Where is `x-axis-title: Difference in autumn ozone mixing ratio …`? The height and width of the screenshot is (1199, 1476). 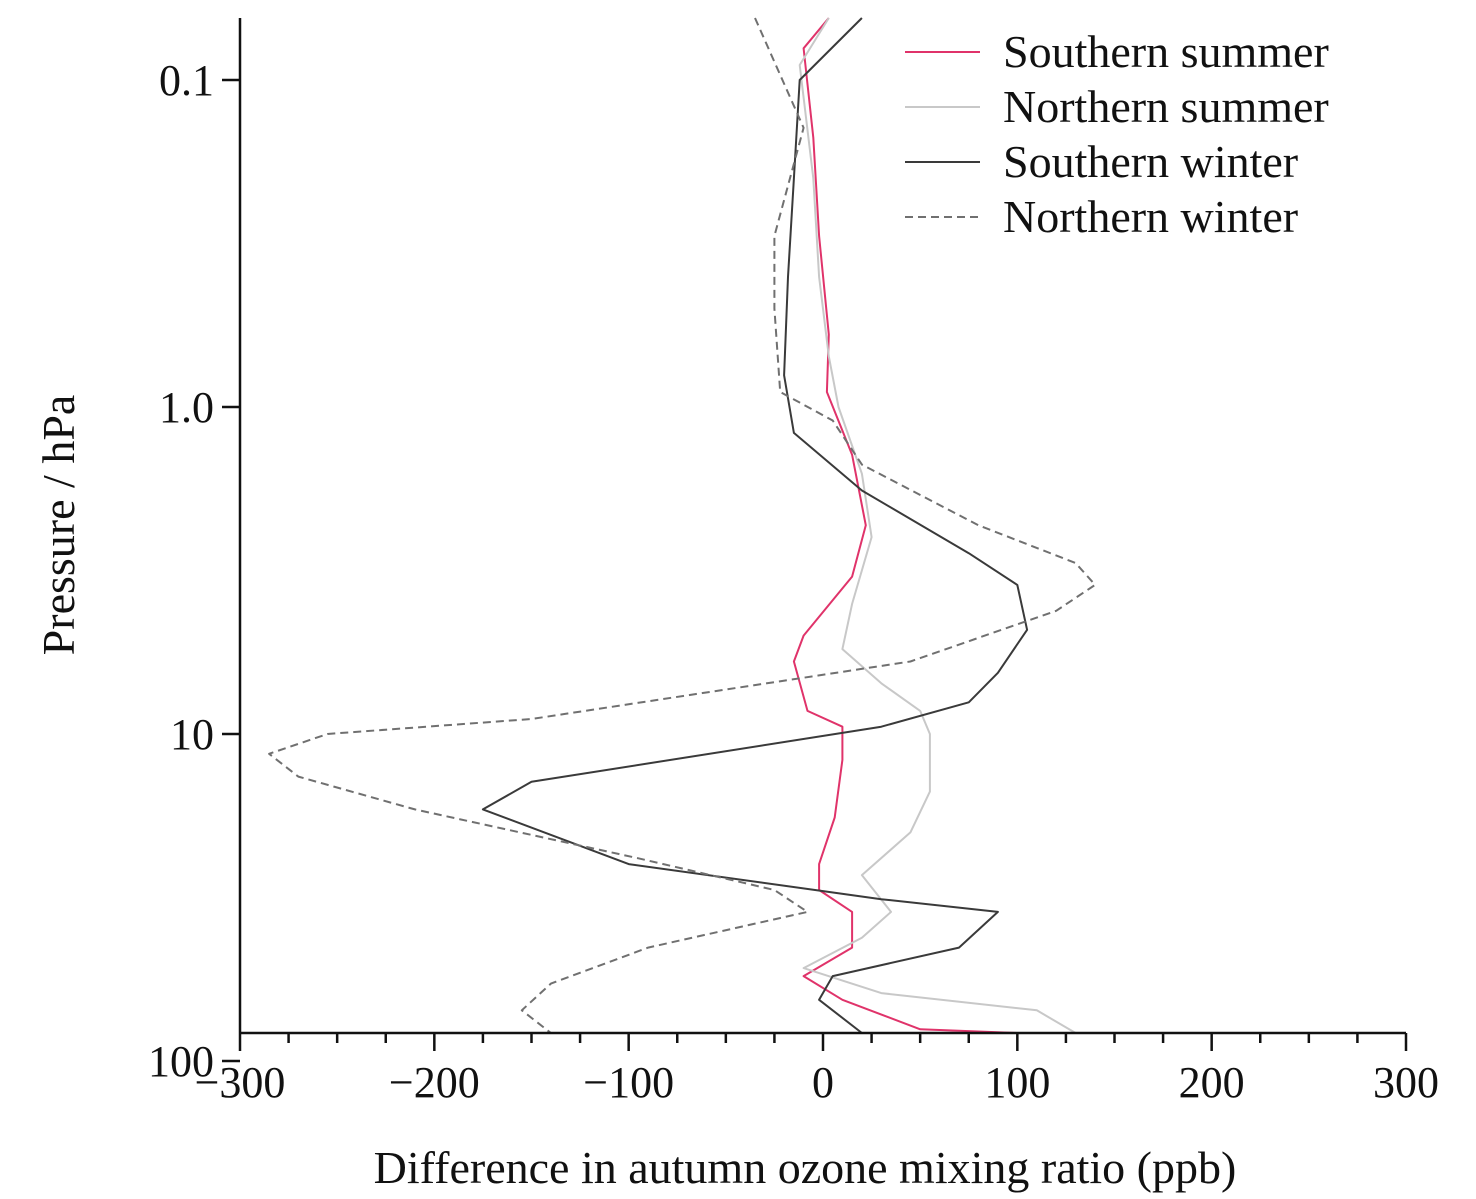
x-axis-title: Difference in autumn ozone mixing ratio … is located at coordinates (805, 1167).